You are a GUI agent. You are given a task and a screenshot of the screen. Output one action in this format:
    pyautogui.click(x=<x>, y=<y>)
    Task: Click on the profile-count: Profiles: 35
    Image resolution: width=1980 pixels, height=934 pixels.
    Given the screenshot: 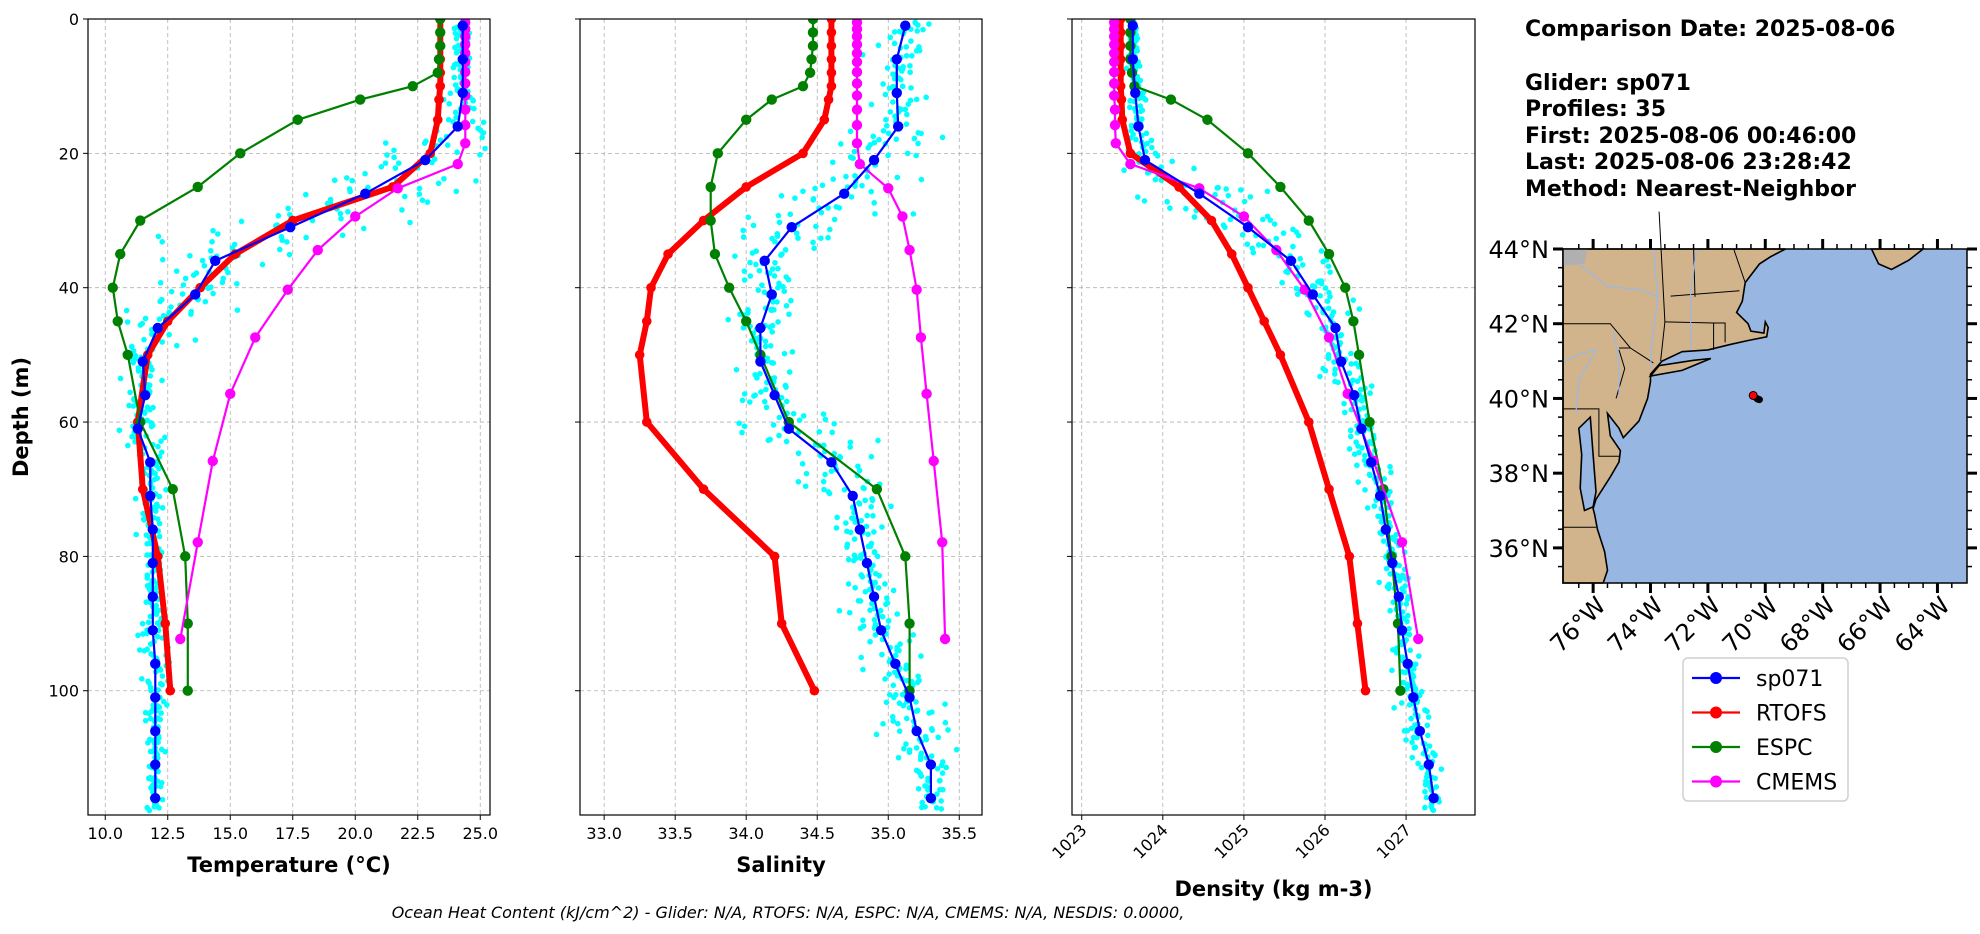 What is the action you would take?
    pyautogui.click(x=1595, y=109)
    